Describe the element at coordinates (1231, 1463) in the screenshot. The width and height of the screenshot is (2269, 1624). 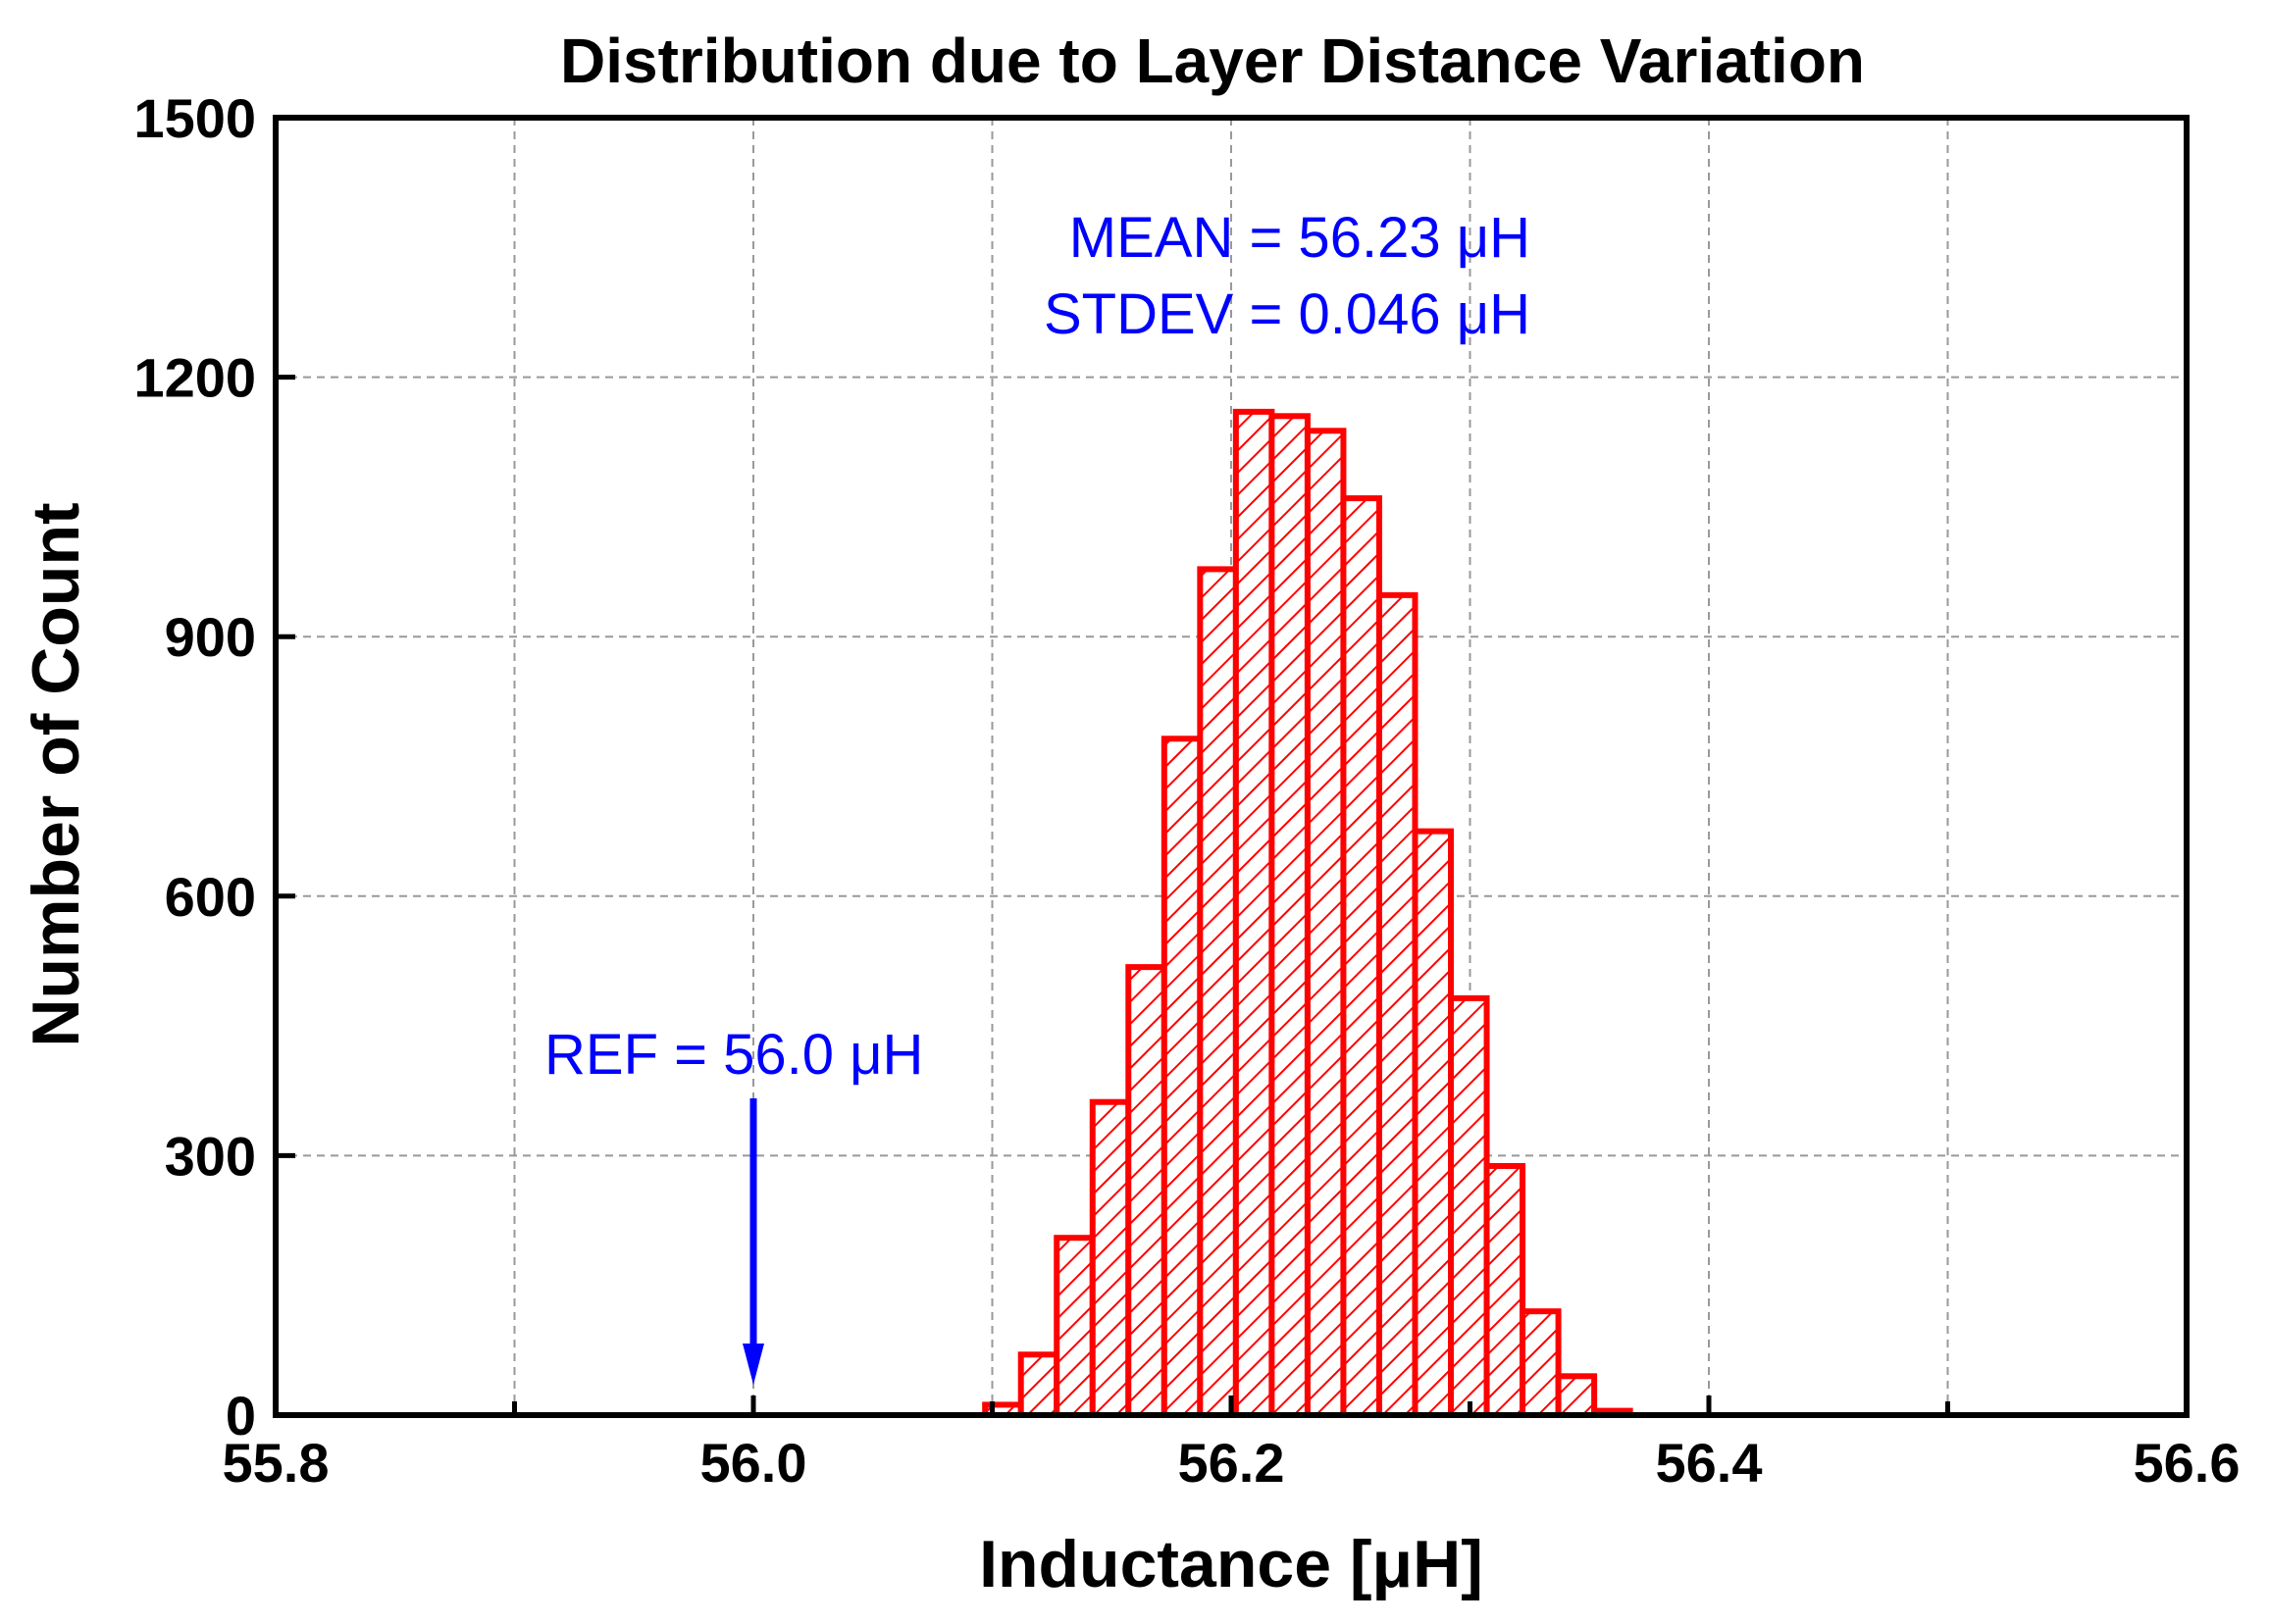
I see `x-tick-label: 56.2` at that location.